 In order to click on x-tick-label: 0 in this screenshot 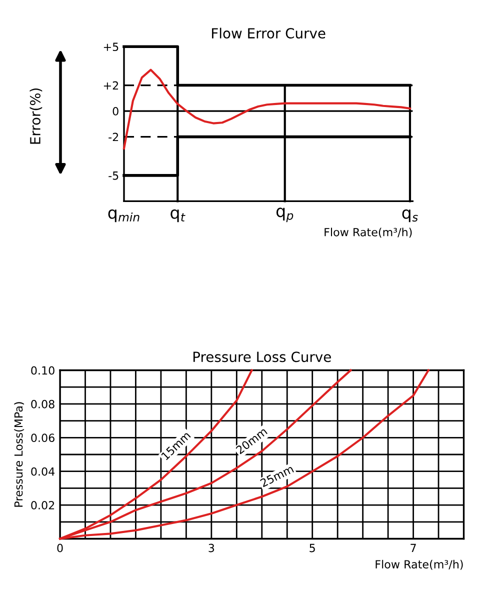, I will do `click(60, 548)`.